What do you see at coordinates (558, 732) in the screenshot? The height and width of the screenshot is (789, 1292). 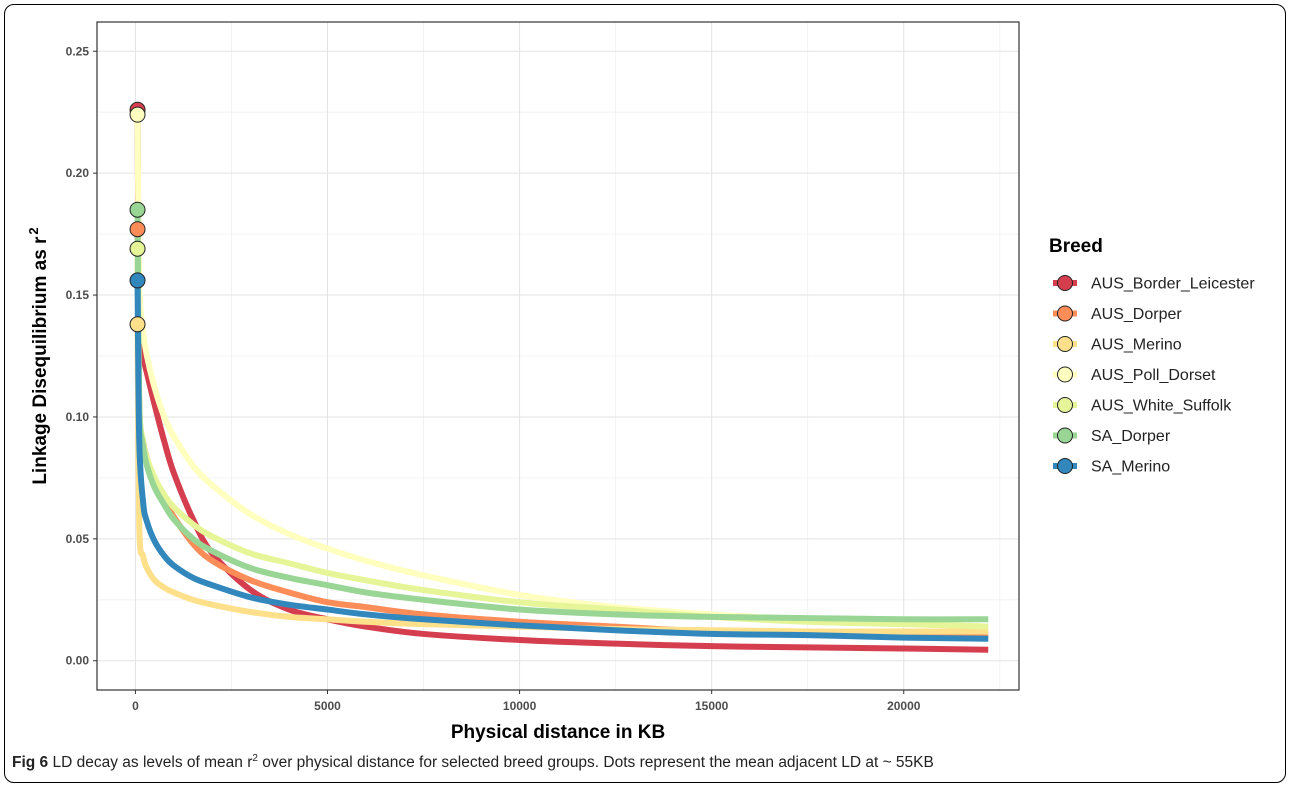 I see `x-axis-title: Physical distance in KB` at bounding box center [558, 732].